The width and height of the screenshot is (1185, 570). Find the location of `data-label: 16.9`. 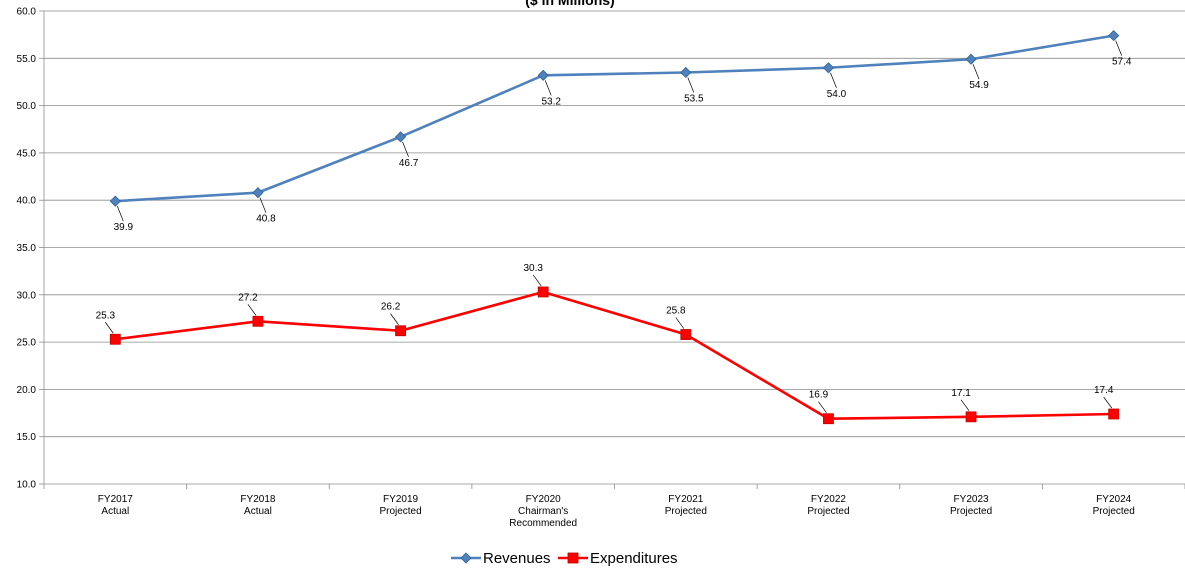

data-label: 16.9 is located at coordinates (819, 395).